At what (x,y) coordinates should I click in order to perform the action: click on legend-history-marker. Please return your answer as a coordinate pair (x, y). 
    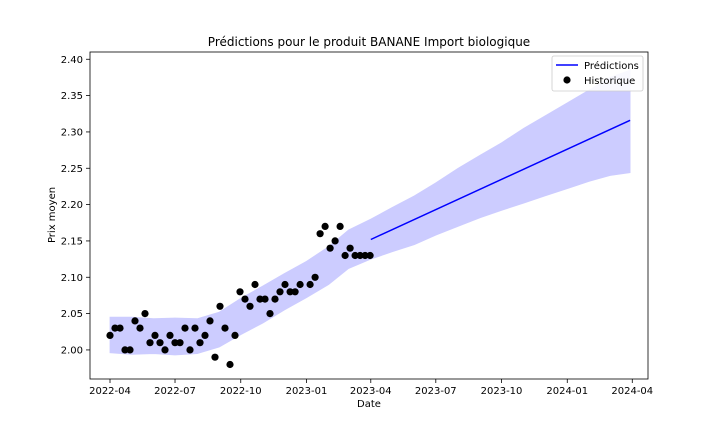
    Looking at the image, I should click on (567, 80).